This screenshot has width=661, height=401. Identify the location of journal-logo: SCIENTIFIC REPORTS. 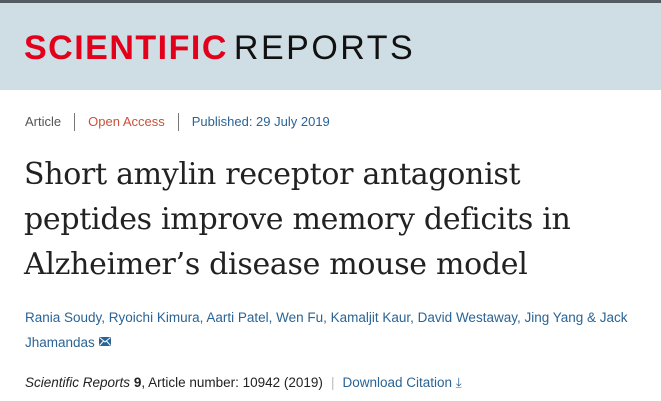
(220, 48).